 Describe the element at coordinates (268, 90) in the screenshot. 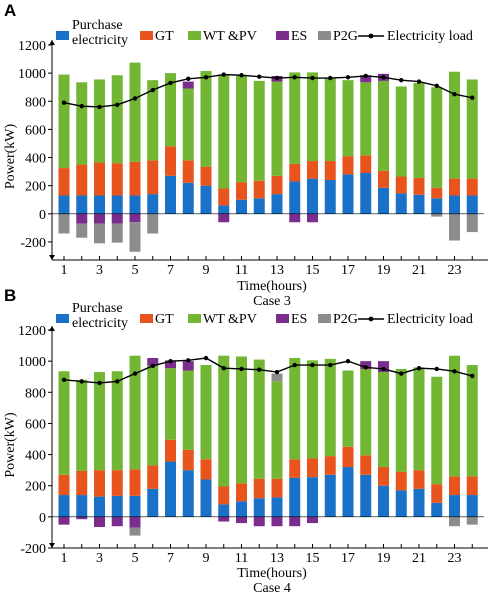

I see `electricity-load-line` at that location.